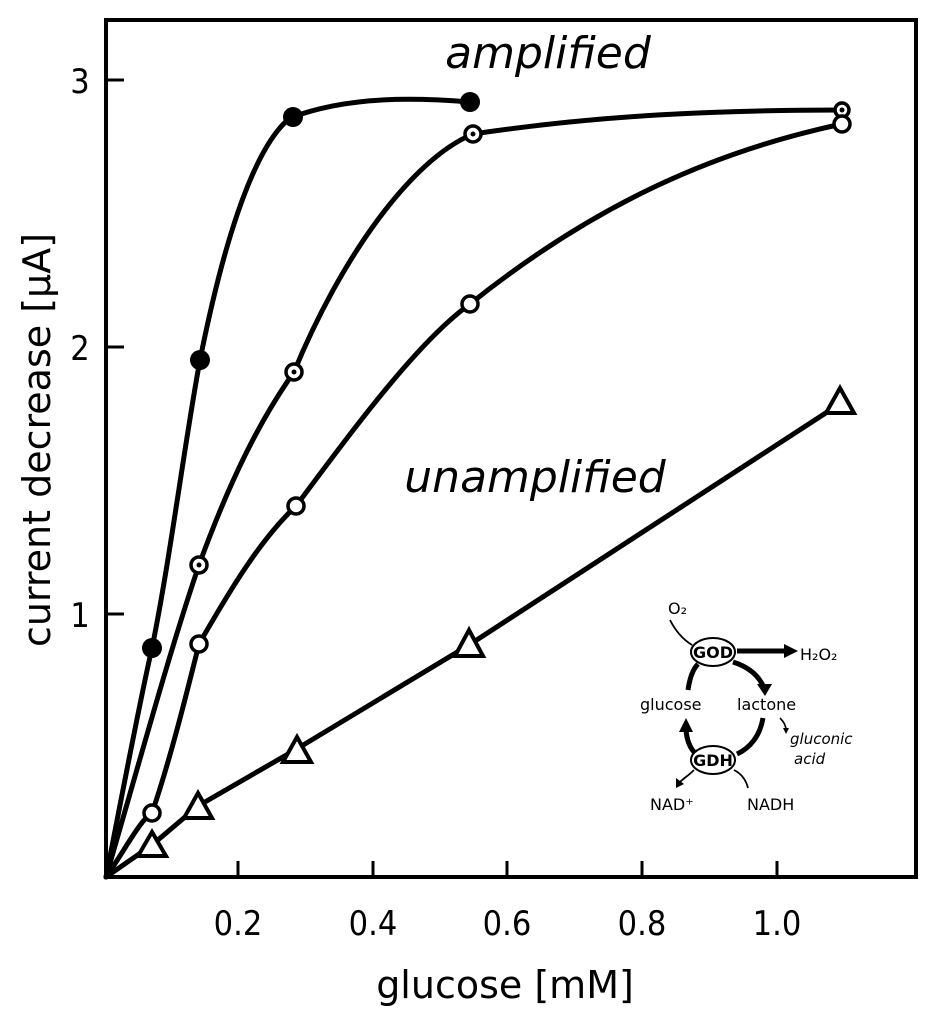 The width and height of the screenshot is (936, 1012). I want to click on scheme-god: GOD, so click(713, 652).